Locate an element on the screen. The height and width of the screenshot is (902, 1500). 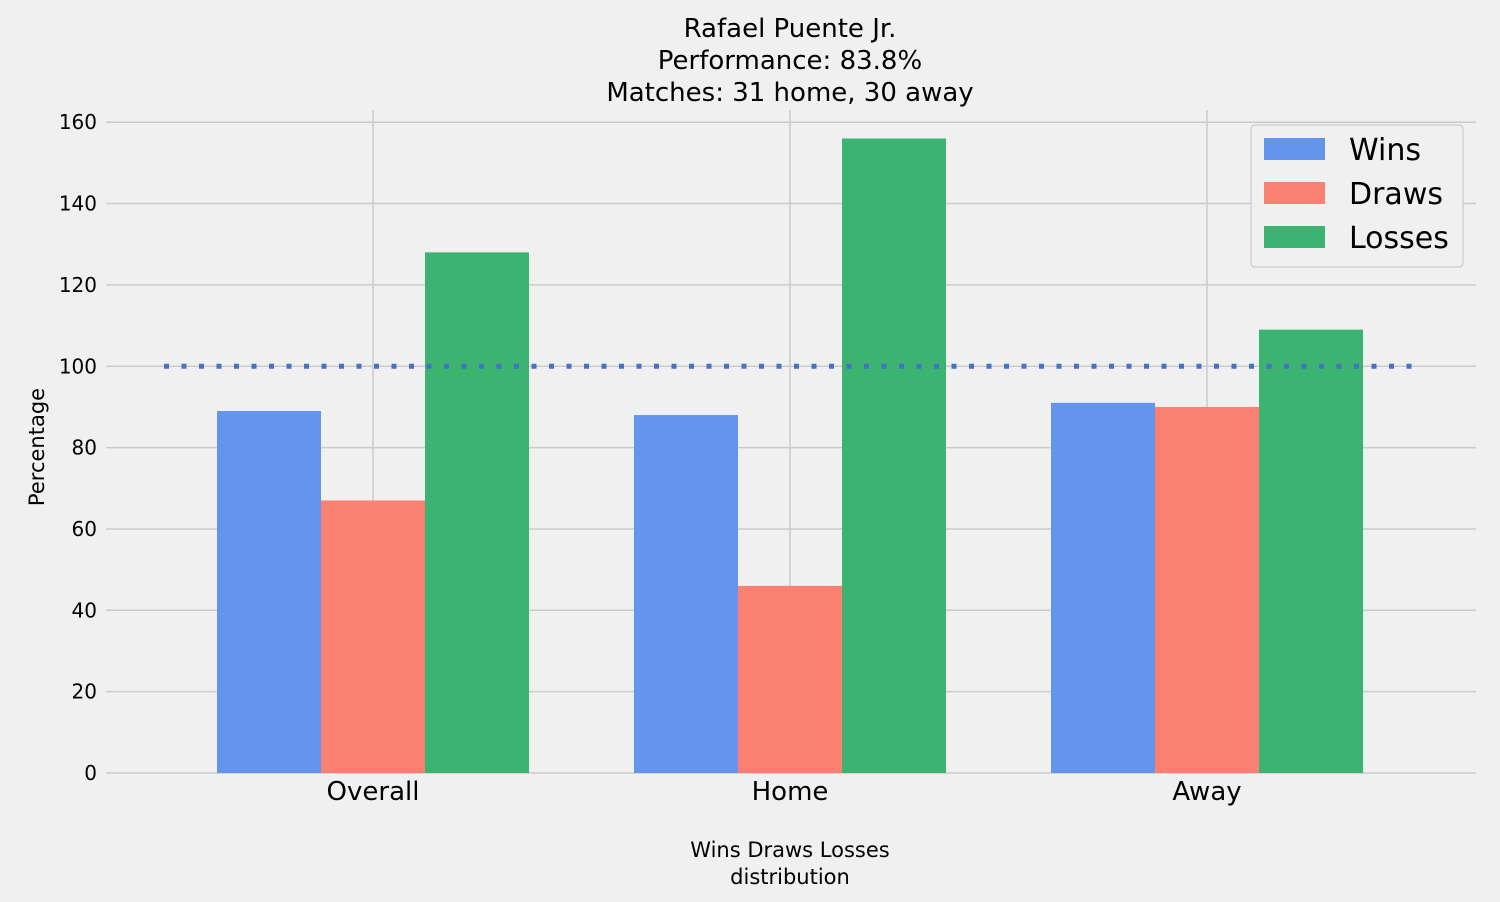
bar-losses-home is located at coordinates (894, 455).